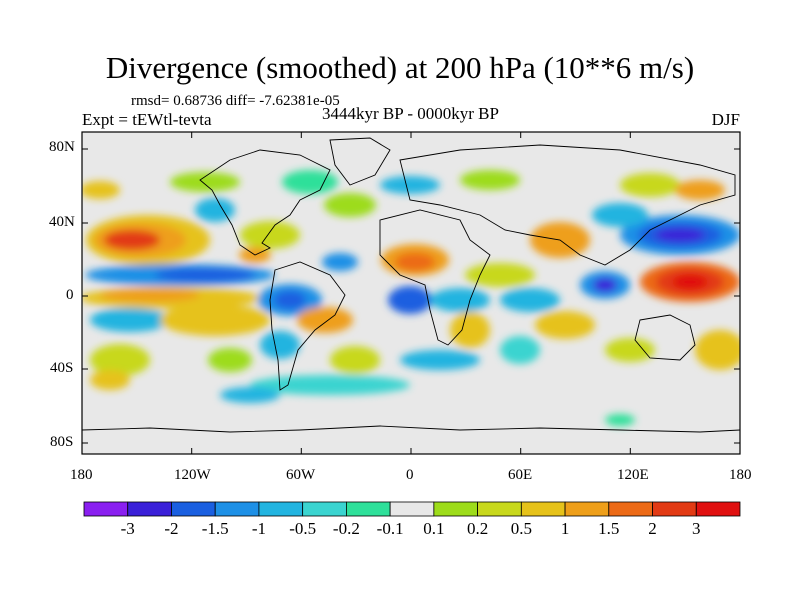 This screenshot has height=600, width=800. Describe the element at coordinates (62, 222) in the screenshot. I see `lat-label-40n: 40N` at that location.